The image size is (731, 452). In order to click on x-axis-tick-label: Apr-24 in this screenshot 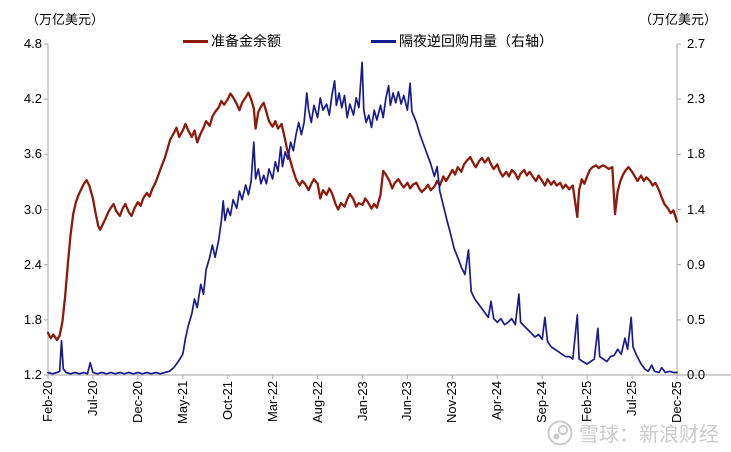, I will do `click(497, 401)`.